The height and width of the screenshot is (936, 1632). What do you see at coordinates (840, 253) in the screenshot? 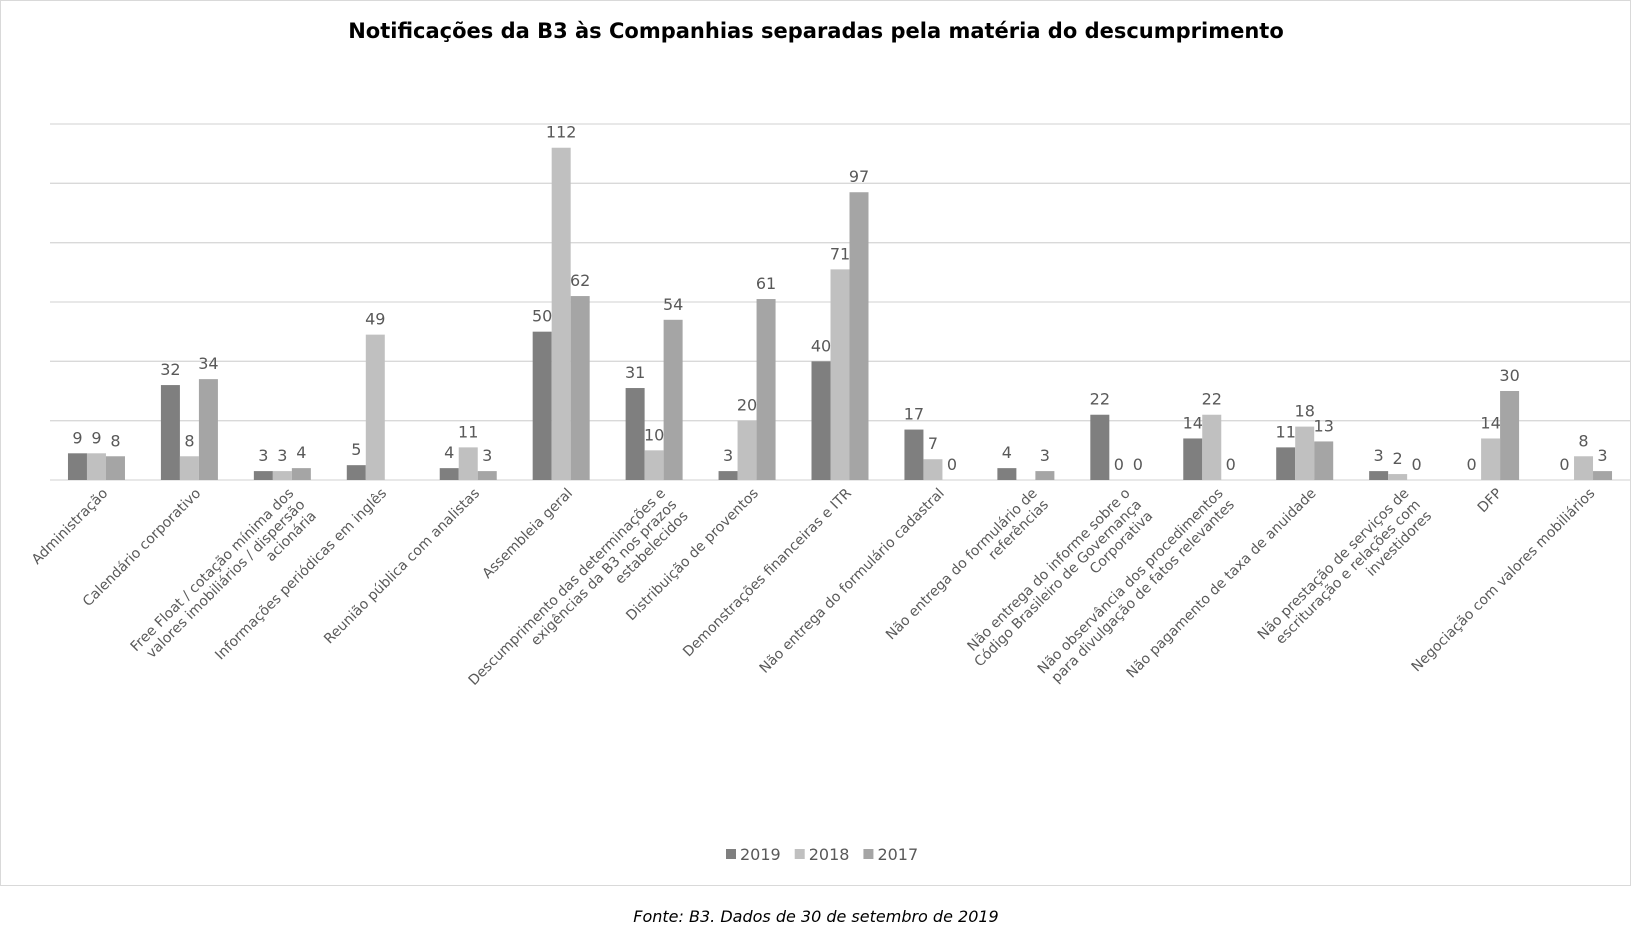
I see `data-label: 71` at bounding box center [840, 253].